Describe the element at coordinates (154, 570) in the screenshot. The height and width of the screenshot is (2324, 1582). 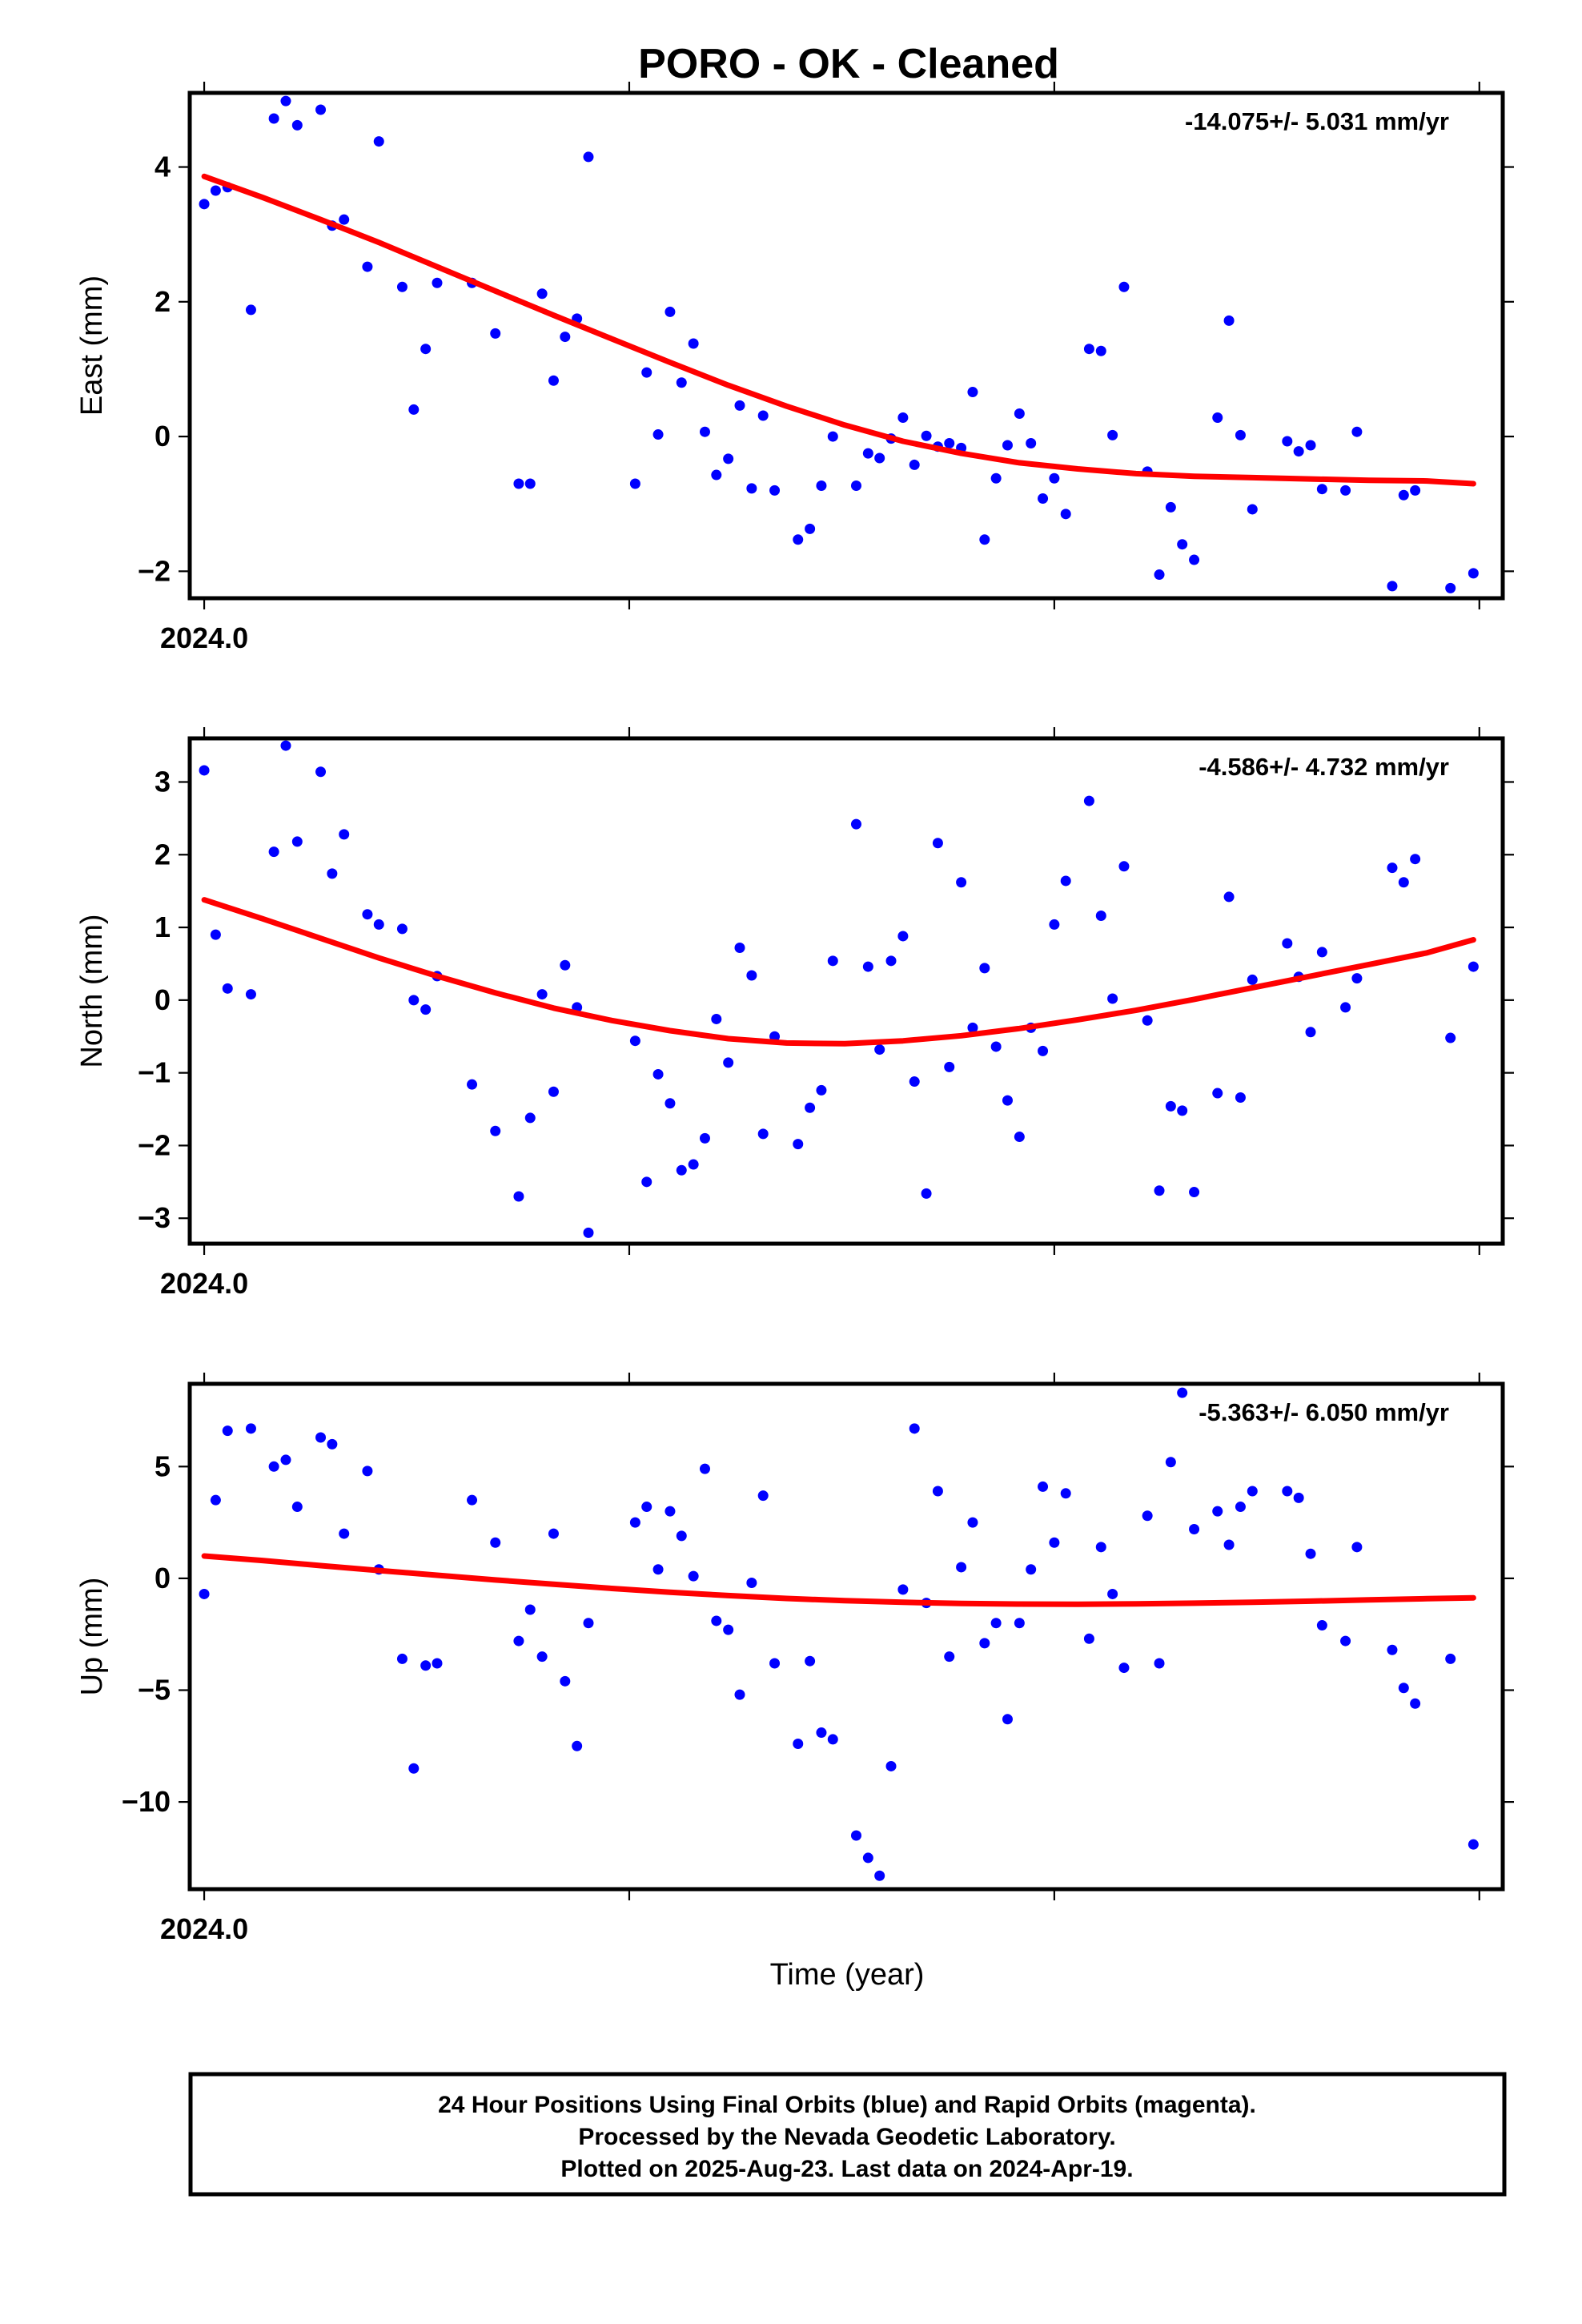
I see `east-y-tick-label: −2` at that location.